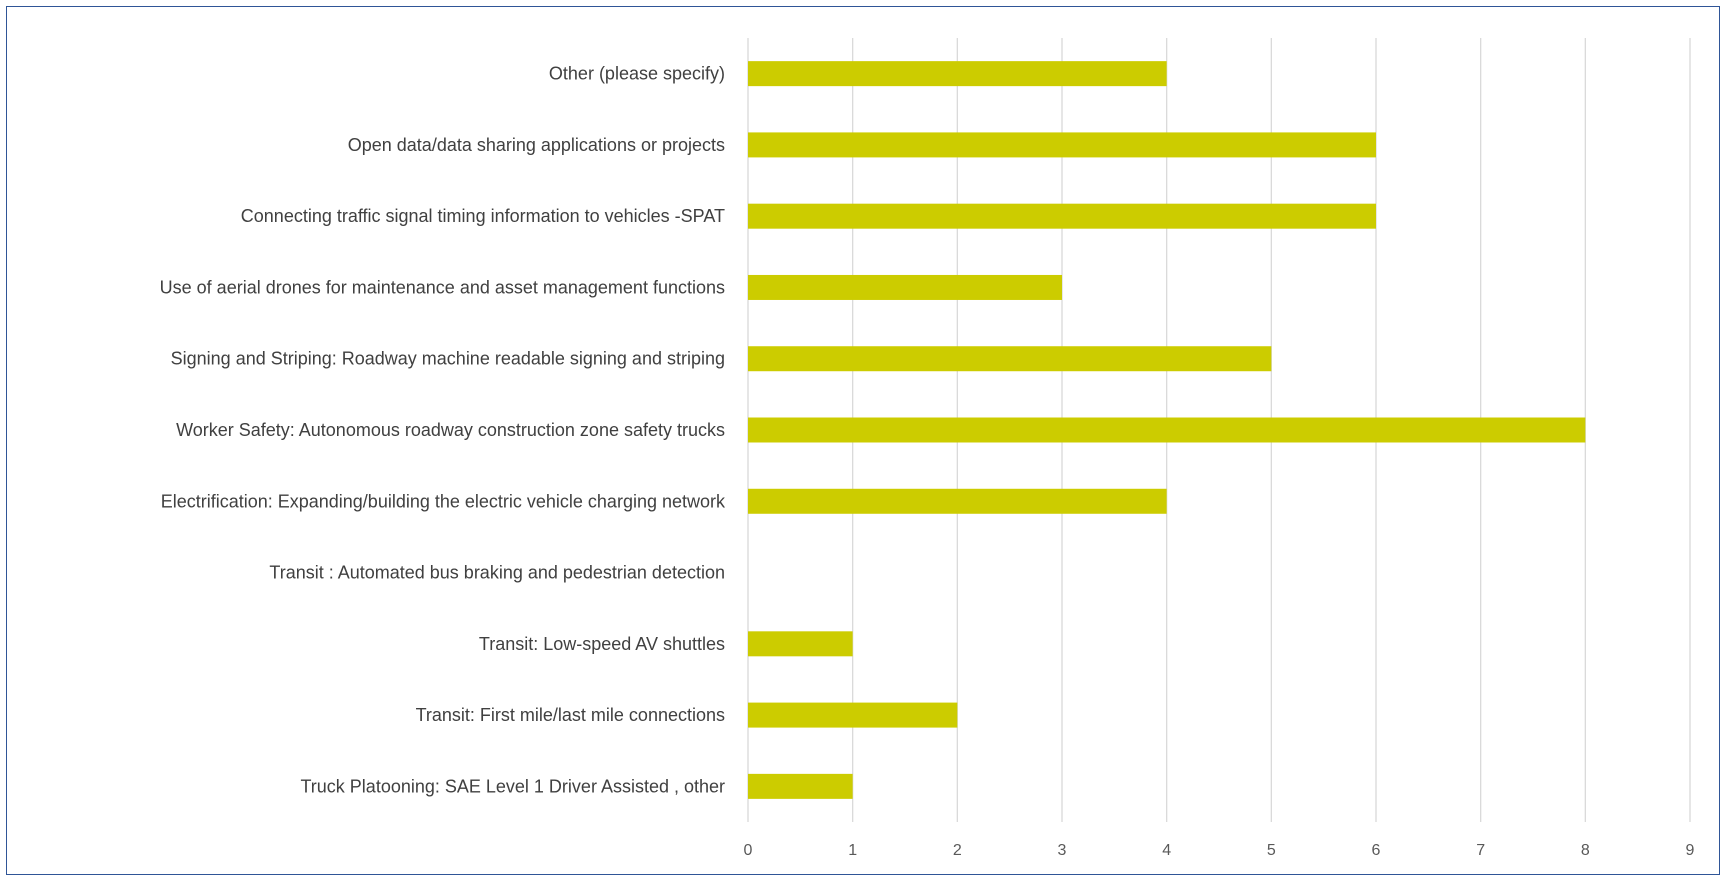  Describe the element at coordinates (1271, 850) in the screenshot. I see `x-tick-label: 5` at that location.